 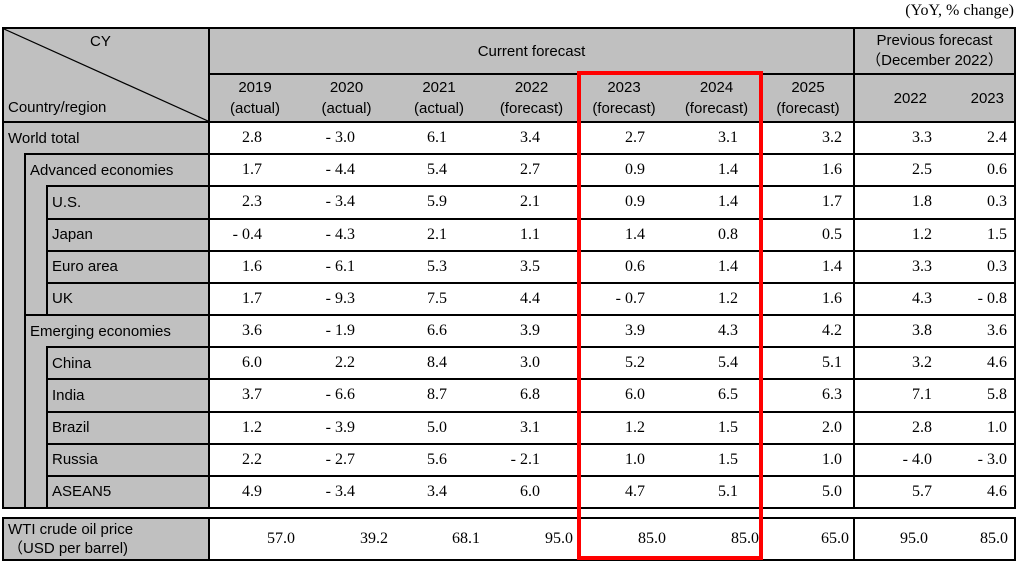 What do you see at coordinates (439, 330) in the screenshot?
I see `cell-emerging-economies-2021: 6.6` at bounding box center [439, 330].